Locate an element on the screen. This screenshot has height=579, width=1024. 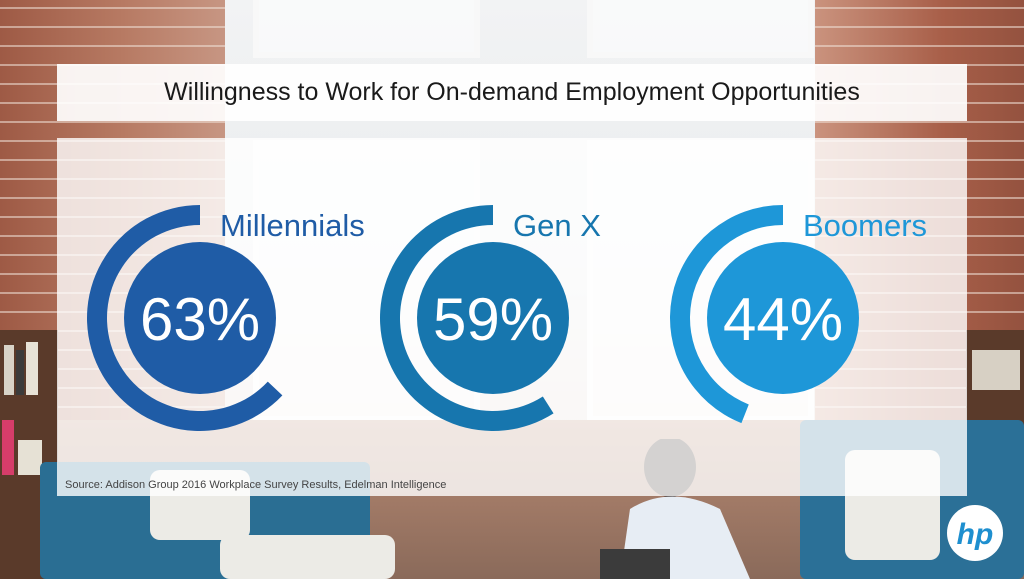
gauge-value-label: 44% is located at coordinates (783, 319).